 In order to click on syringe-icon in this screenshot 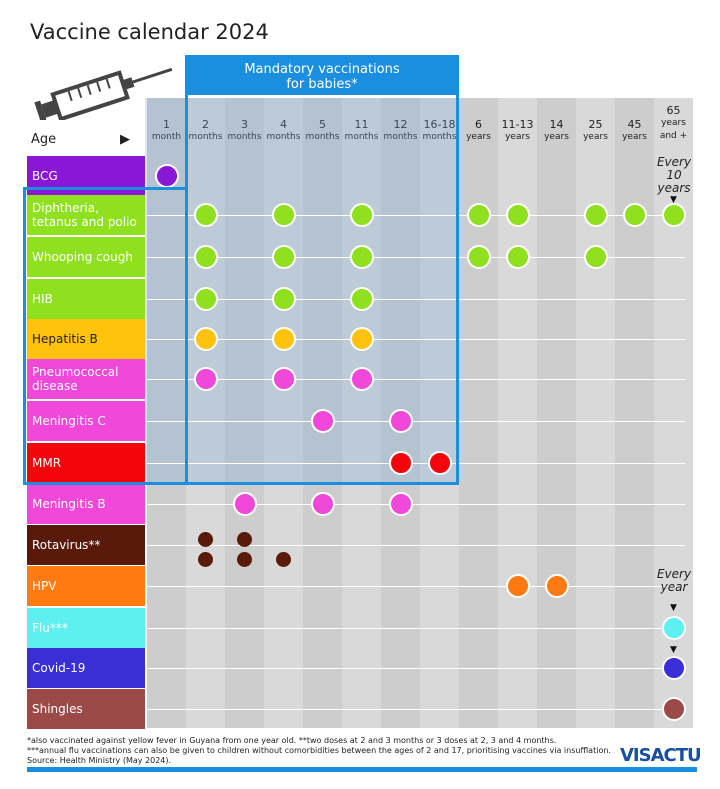, I will do `click(103, 93)`.